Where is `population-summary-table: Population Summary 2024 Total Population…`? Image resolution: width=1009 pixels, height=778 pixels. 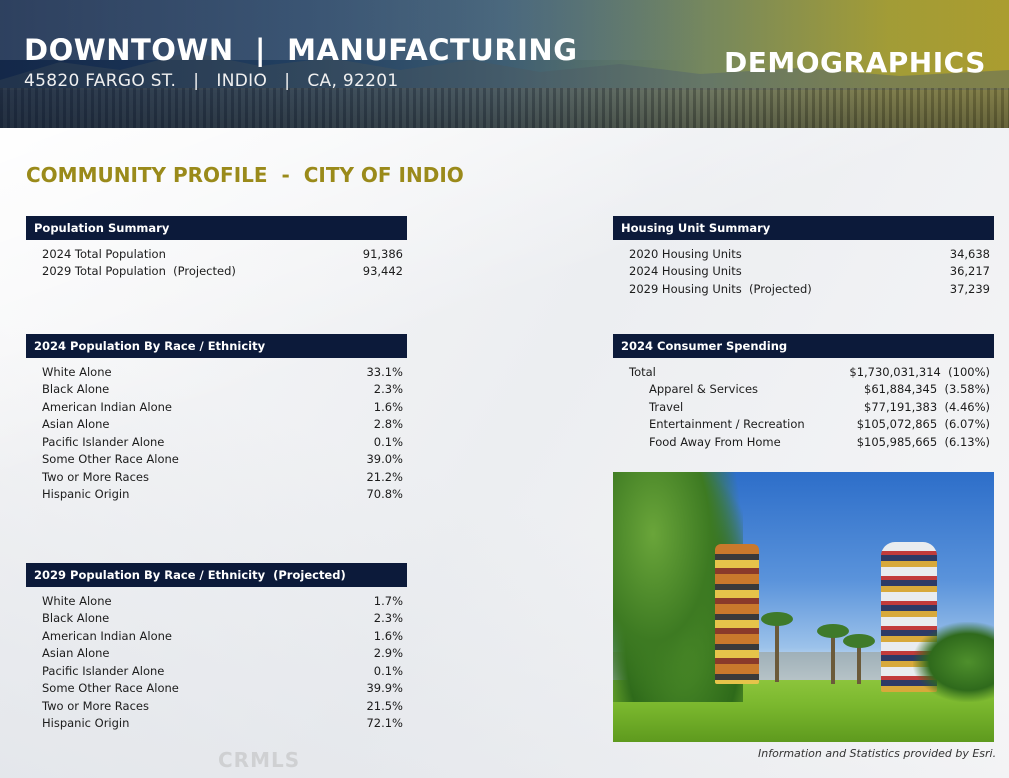
population-summary-table: Population Summary 2024 Total Population… is located at coordinates (216, 248).